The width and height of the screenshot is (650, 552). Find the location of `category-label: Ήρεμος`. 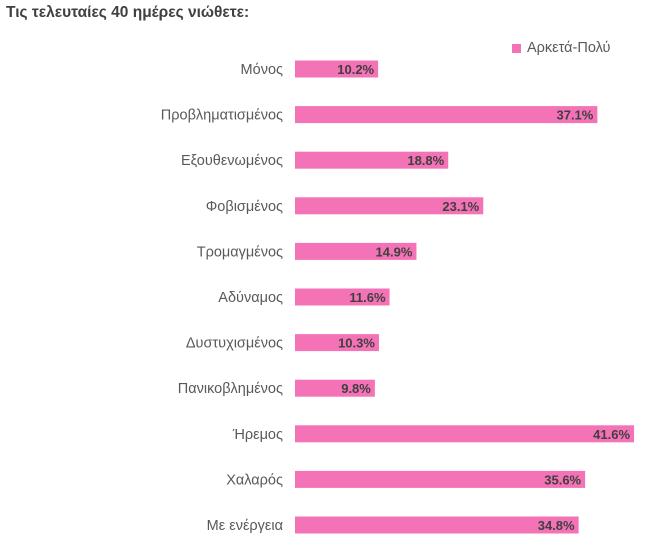

category-label: Ήρεμος is located at coordinates (257, 435).